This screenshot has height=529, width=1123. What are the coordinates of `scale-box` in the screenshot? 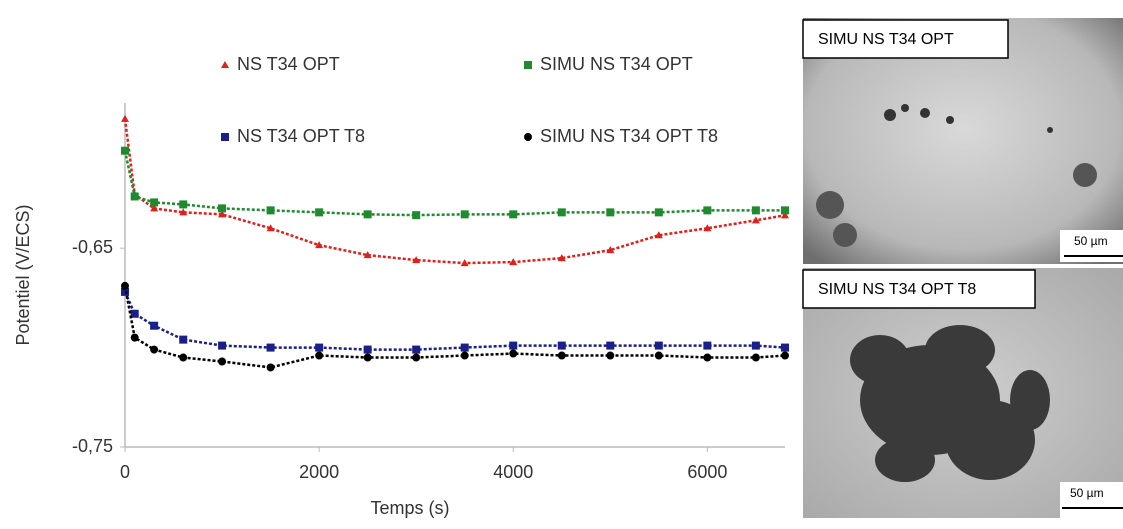 It's located at (1091, 500).